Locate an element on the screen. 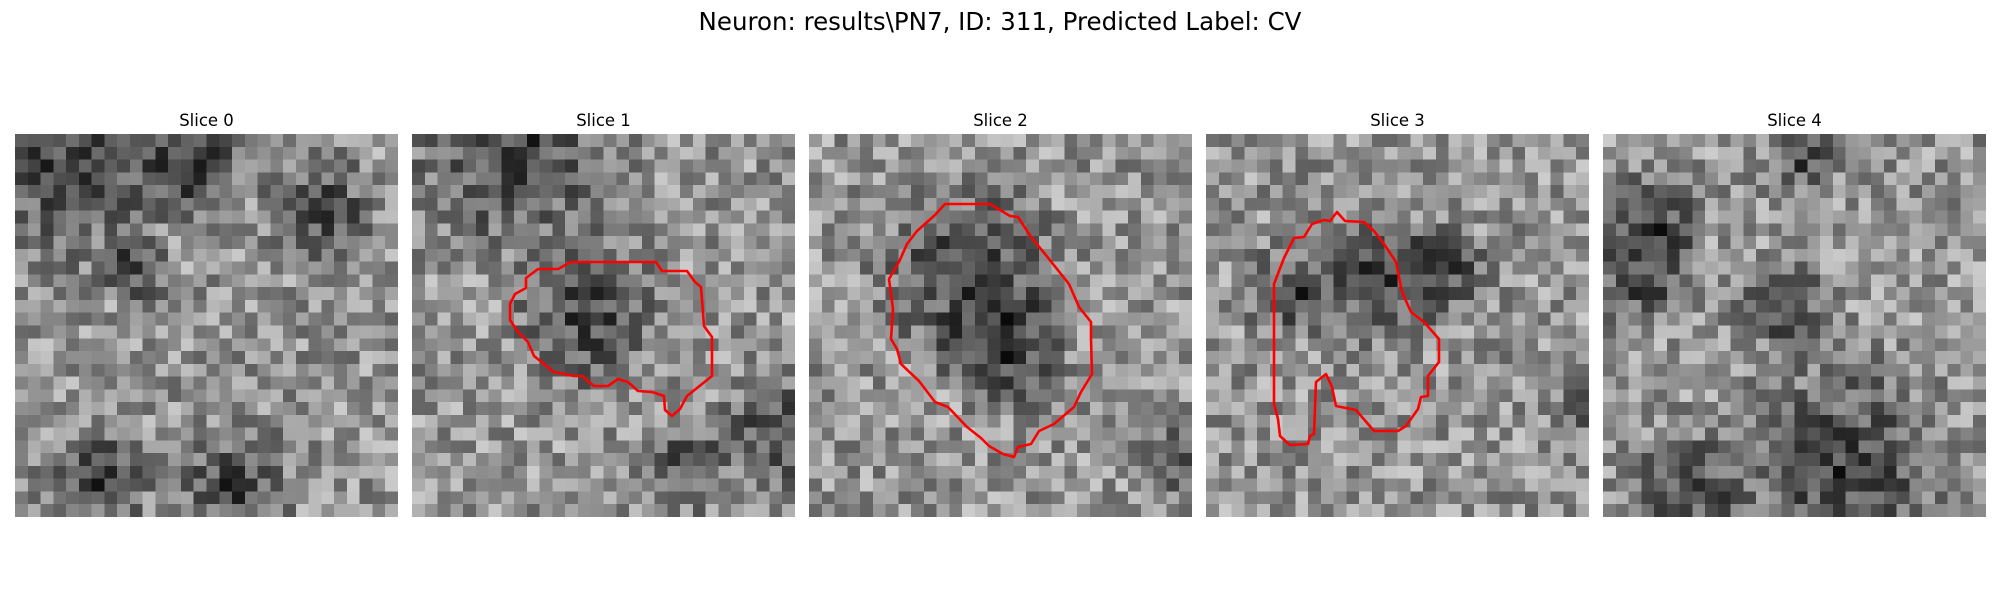  slice-panel: Slice 1 is located at coordinates (603, 314).